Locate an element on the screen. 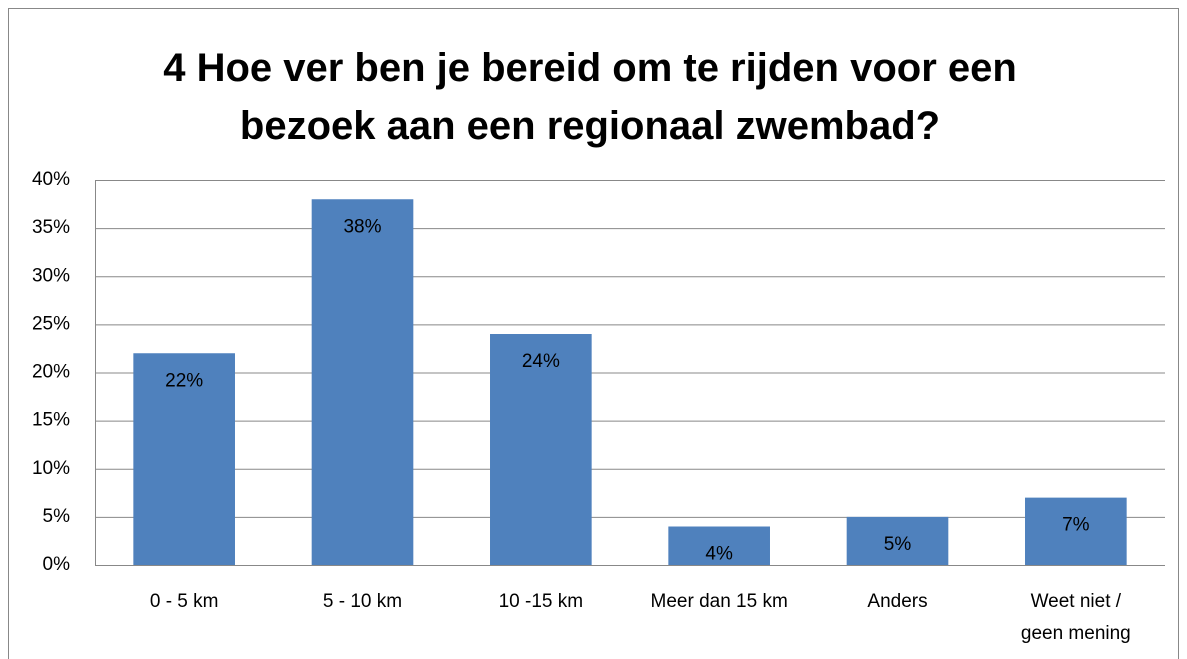 The image size is (1187, 659). data-label: 5% is located at coordinates (898, 544).